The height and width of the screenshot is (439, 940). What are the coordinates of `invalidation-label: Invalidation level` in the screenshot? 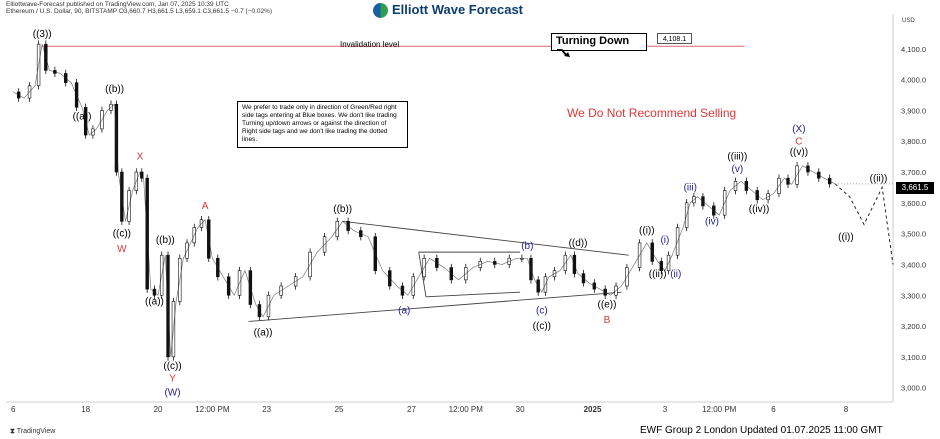 It's located at (370, 44).